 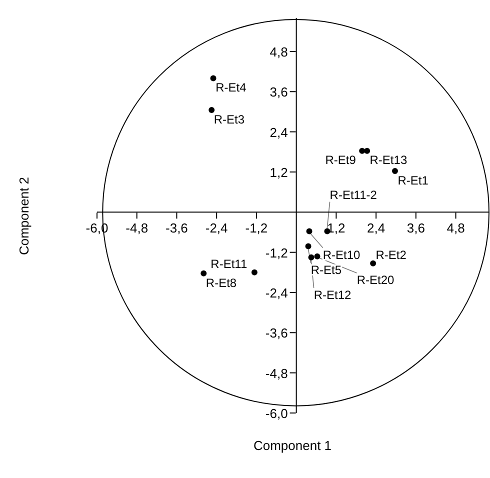 What do you see at coordinates (279, 92) in the screenshot?
I see `y-tick-label: 3,6` at bounding box center [279, 92].